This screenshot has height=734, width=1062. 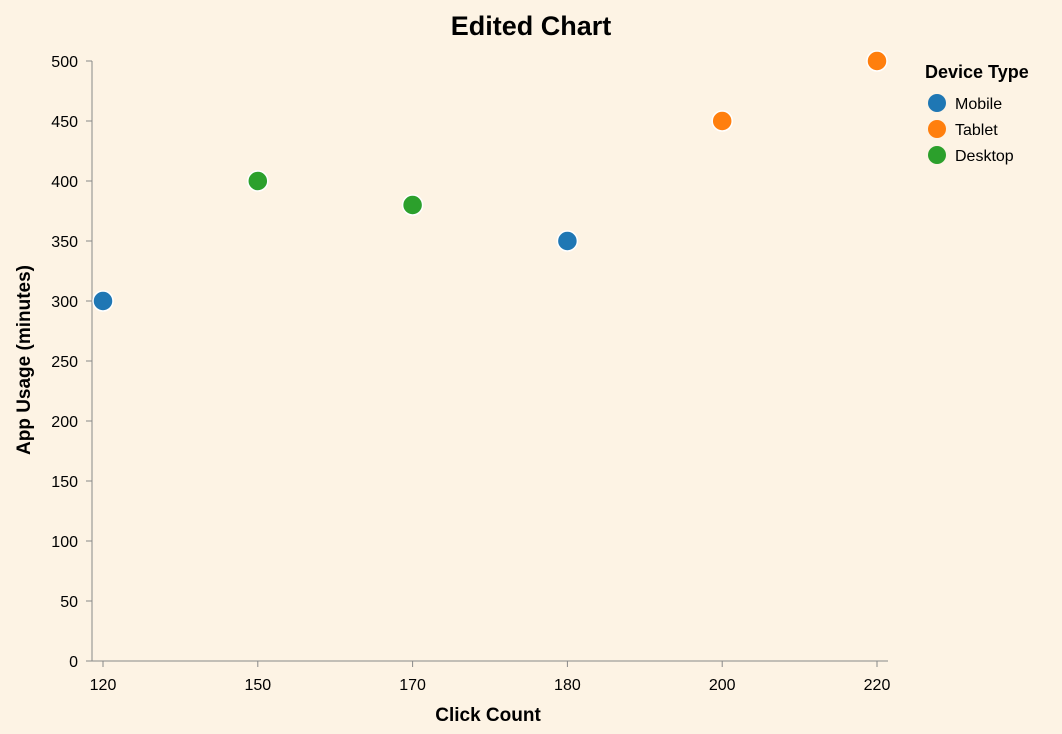 I want to click on x-tick-label: 170, so click(x=412, y=685).